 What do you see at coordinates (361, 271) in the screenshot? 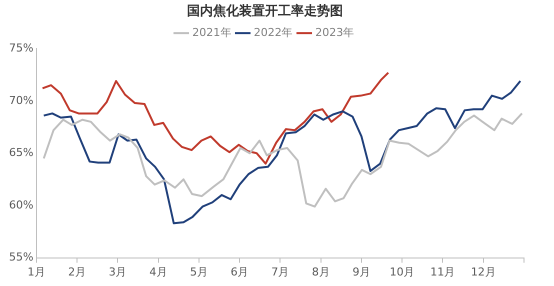
I see `x-tick-label: 9月` at bounding box center [361, 271].